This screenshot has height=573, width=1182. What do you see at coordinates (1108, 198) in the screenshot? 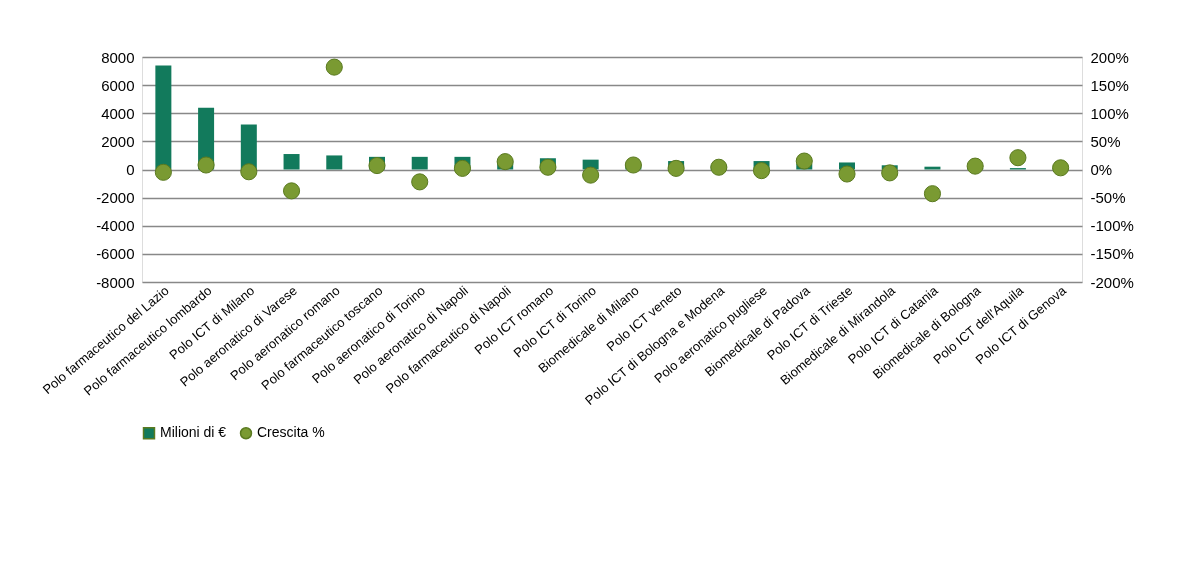
I see `y2-tick-label: -50%` at bounding box center [1108, 198].